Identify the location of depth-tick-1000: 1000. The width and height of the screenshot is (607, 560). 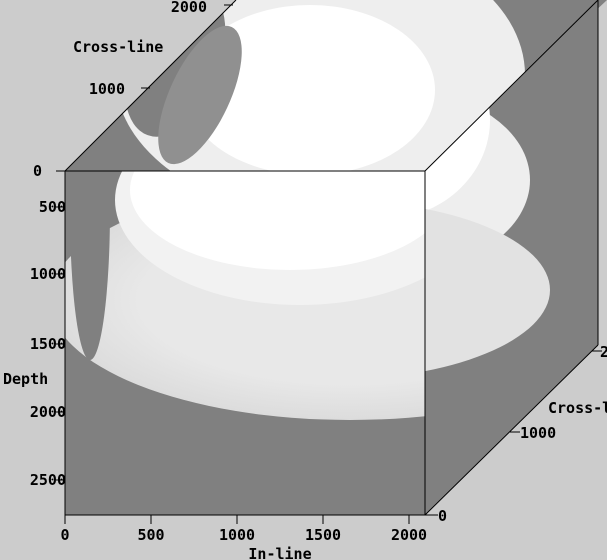
(48, 274).